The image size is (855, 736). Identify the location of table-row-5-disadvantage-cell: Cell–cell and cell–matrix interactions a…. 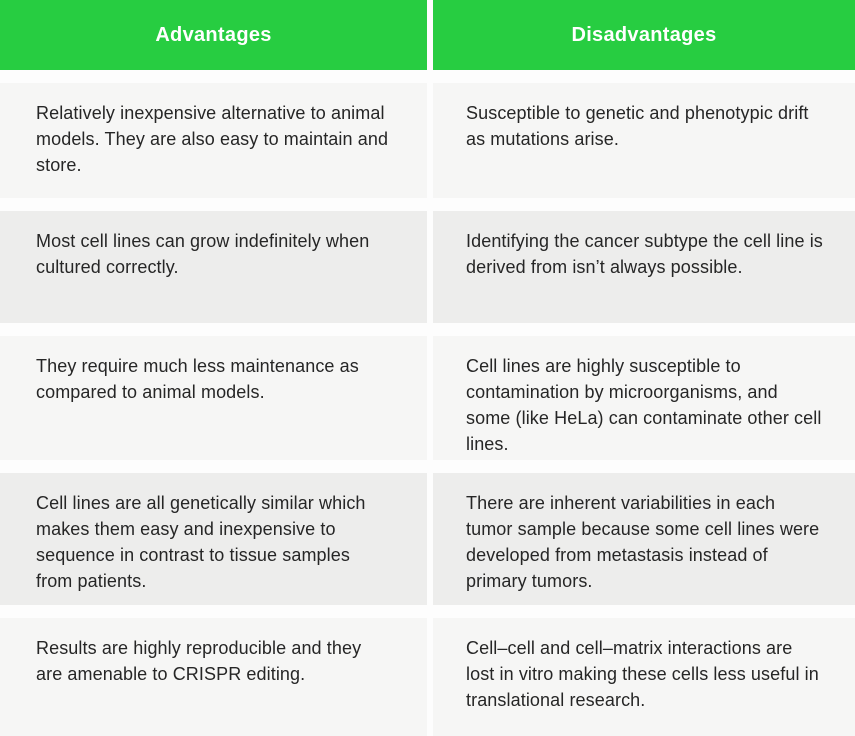
(644, 677).